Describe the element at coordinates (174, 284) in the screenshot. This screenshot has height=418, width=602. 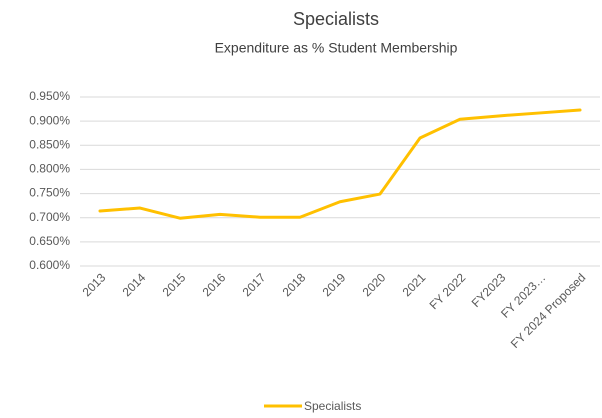
I see `x-tick-label: 2015` at that location.